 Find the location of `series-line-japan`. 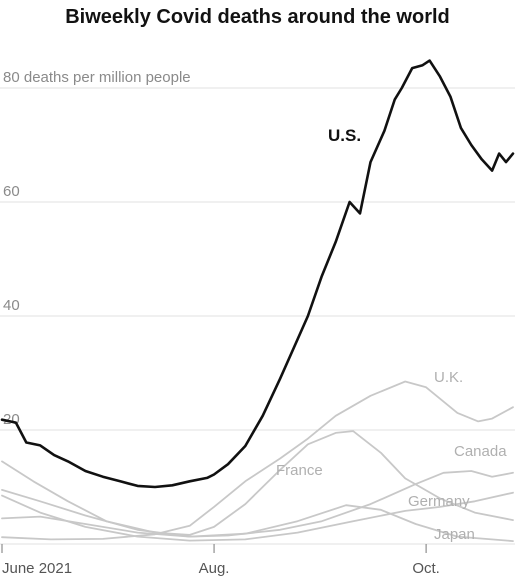

series-line-japan is located at coordinates (257, 523).